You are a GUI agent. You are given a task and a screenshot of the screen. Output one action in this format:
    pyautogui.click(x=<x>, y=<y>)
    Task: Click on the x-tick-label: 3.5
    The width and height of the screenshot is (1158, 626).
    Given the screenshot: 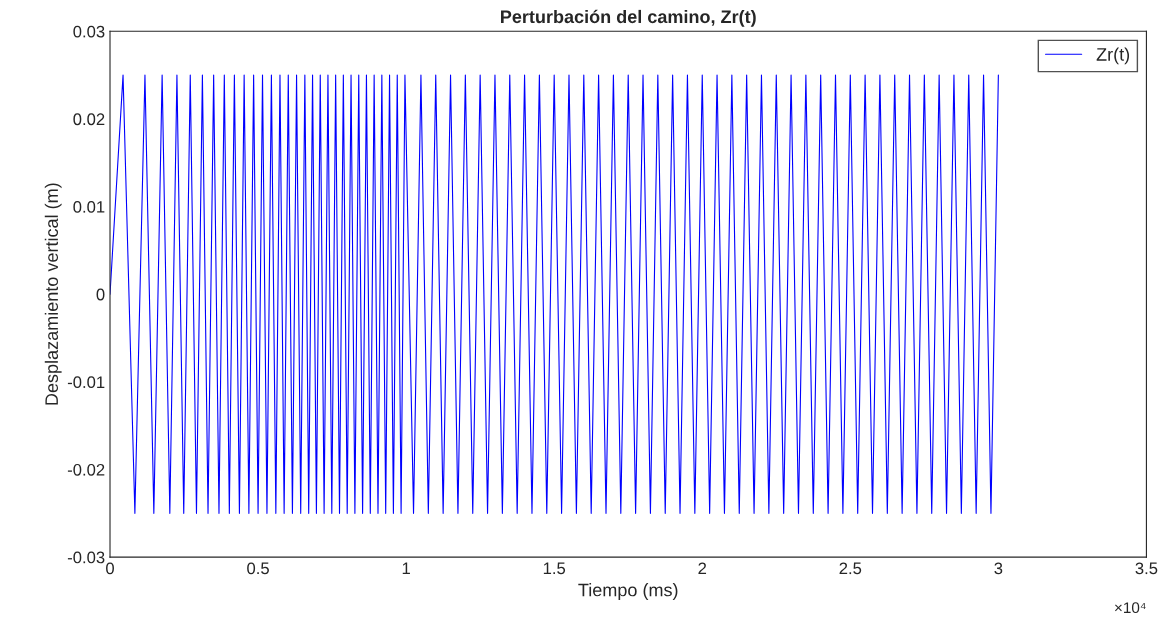 What is the action you would take?
    pyautogui.click(x=1146, y=568)
    